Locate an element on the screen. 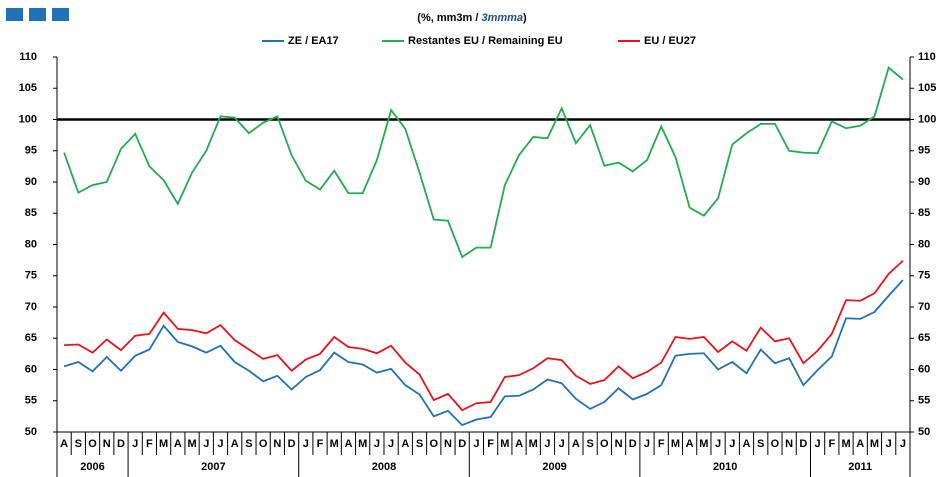  y-tick-label: 50 is located at coordinates (31, 432).